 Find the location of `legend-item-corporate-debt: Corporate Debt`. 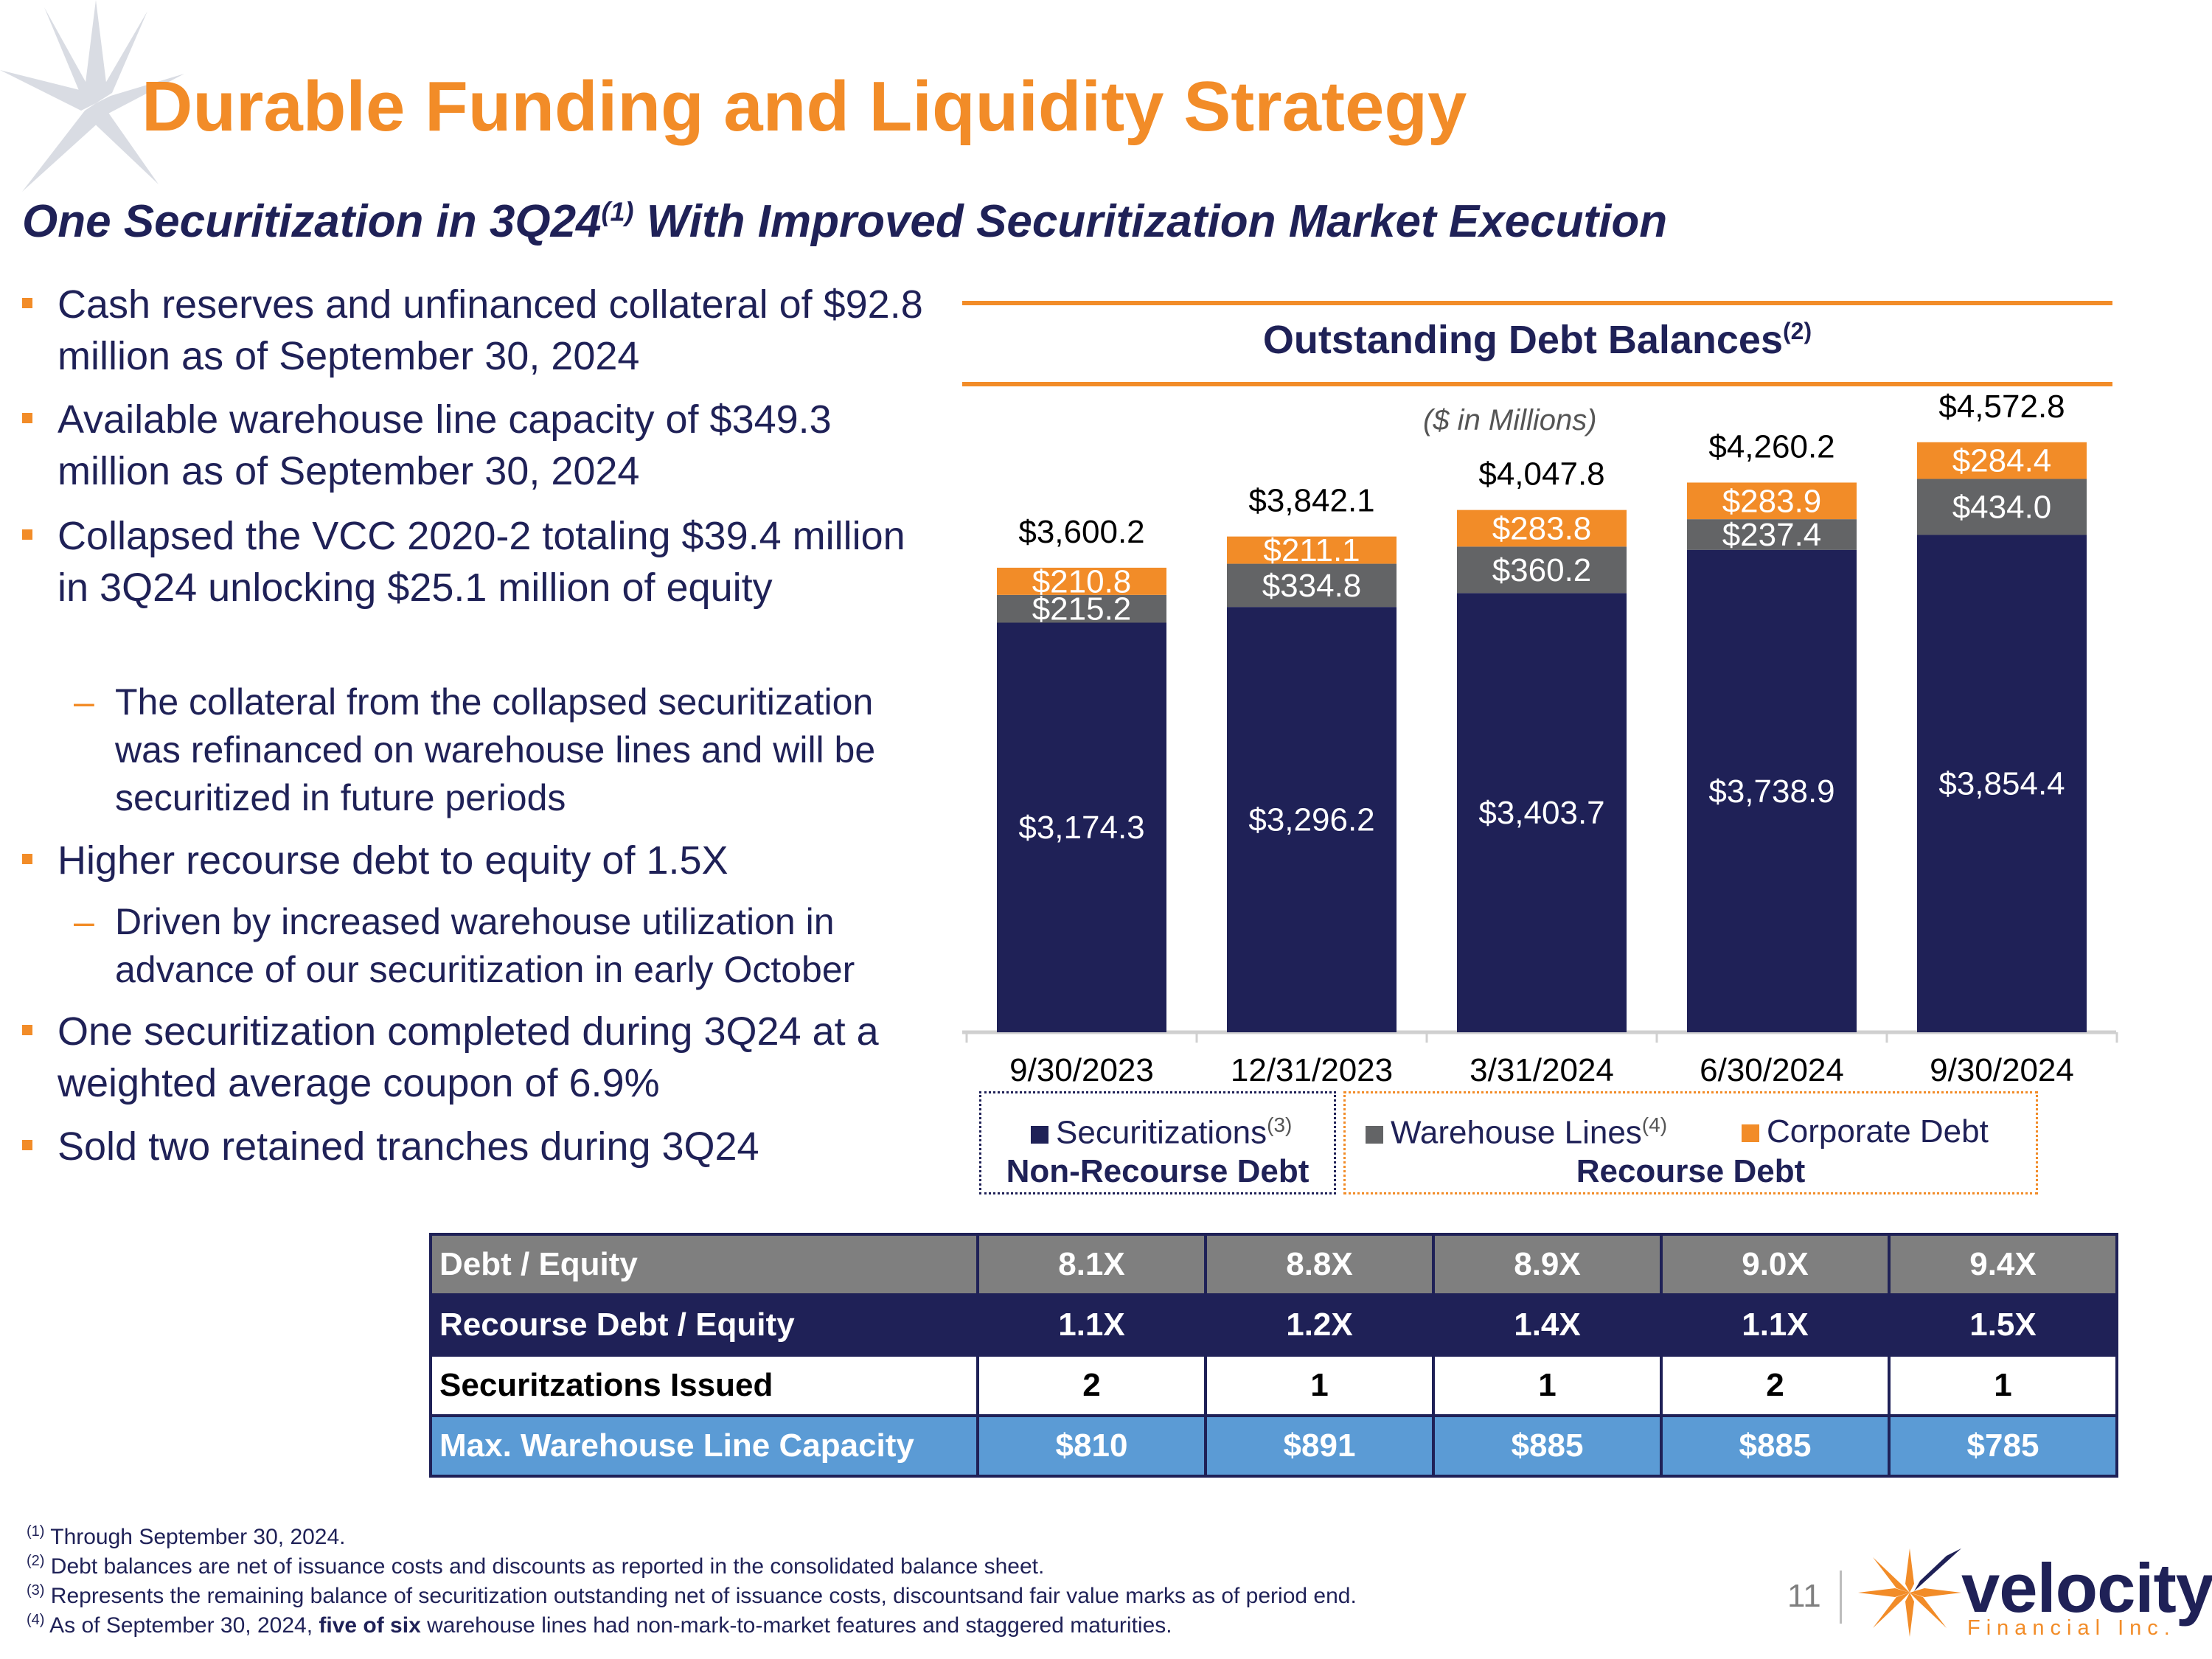

legend-item-corporate-debt: Corporate Debt is located at coordinates (1865, 1131).